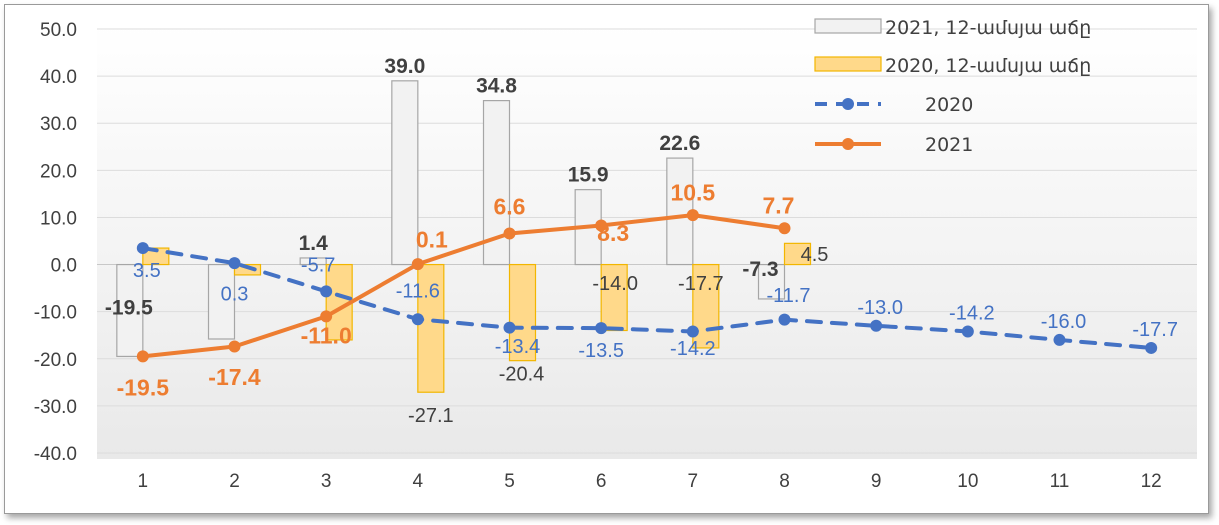  What do you see at coordinates (143, 481) in the screenshot?
I see `x-tick-label: 1` at bounding box center [143, 481].